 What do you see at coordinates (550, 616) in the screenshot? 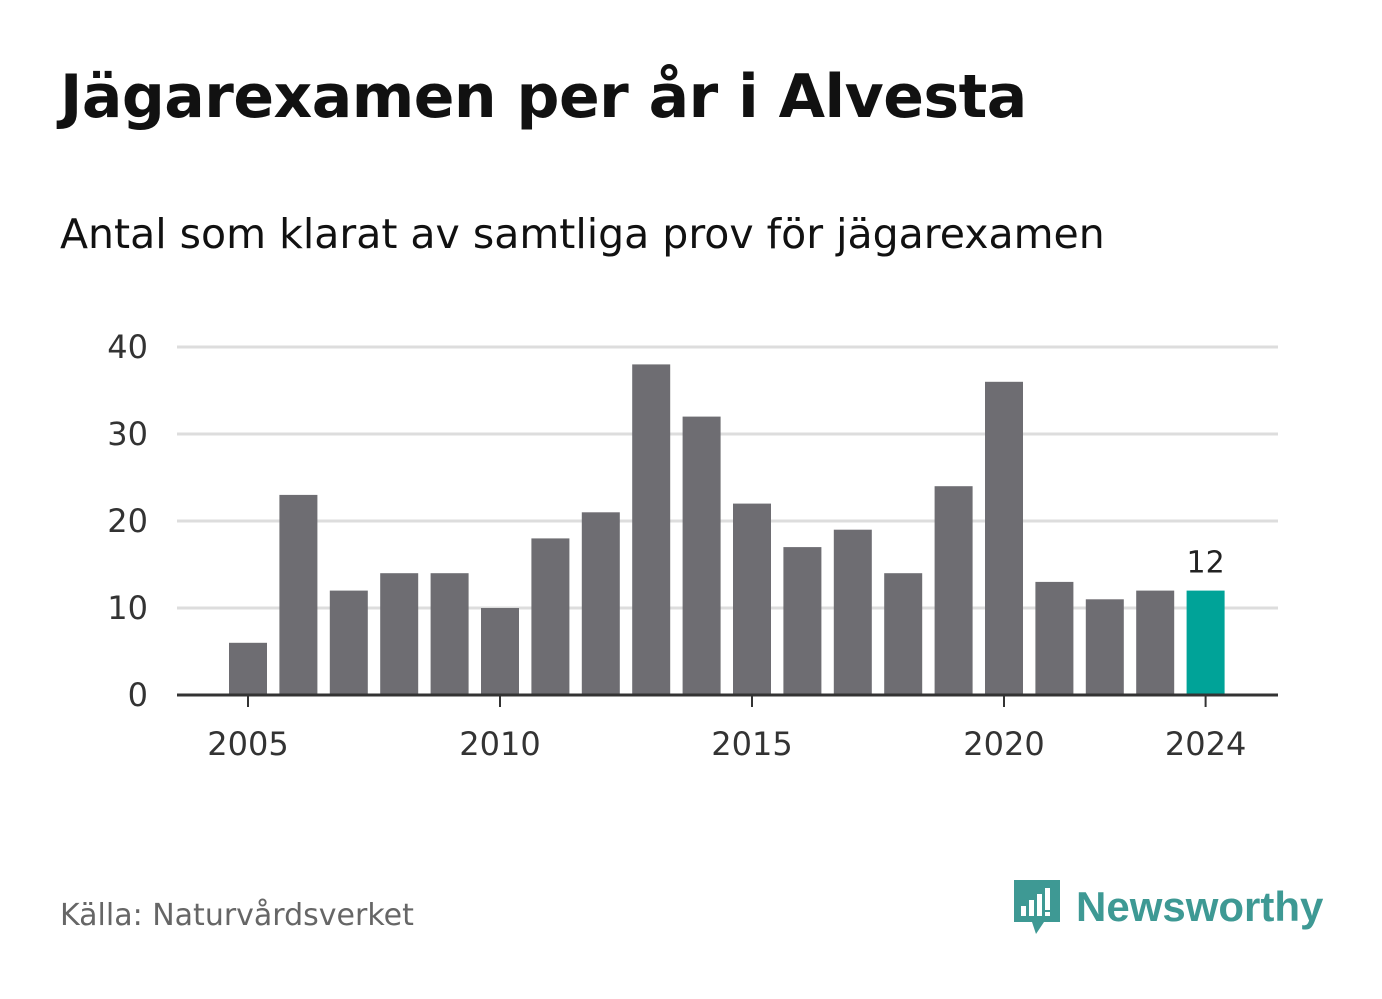
I see `bar-2011` at bounding box center [550, 616].